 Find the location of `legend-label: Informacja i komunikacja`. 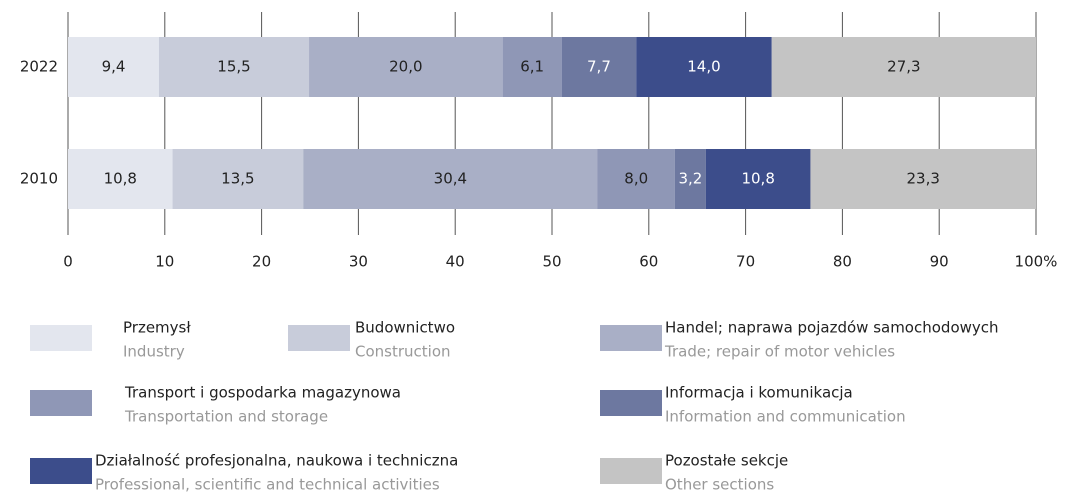

legend-label: Informacja i komunikacja is located at coordinates (759, 393).